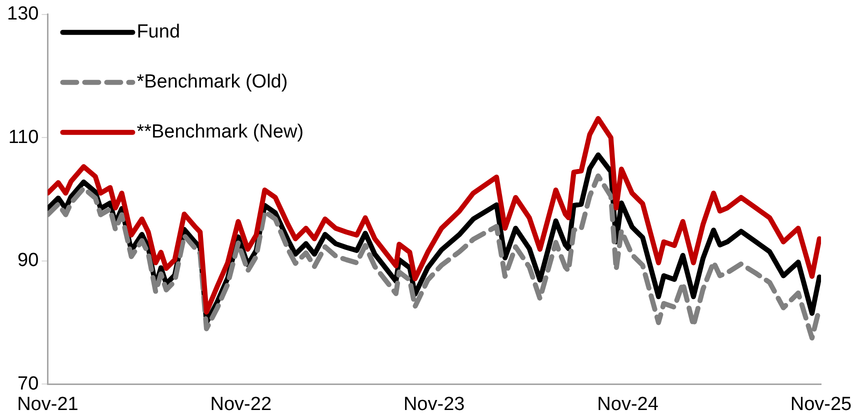 The width and height of the screenshot is (861, 419). What do you see at coordinates (628, 404) in the screenshot?
I see `x-tick-label: Nov-24` at bounding box center [628, 404].